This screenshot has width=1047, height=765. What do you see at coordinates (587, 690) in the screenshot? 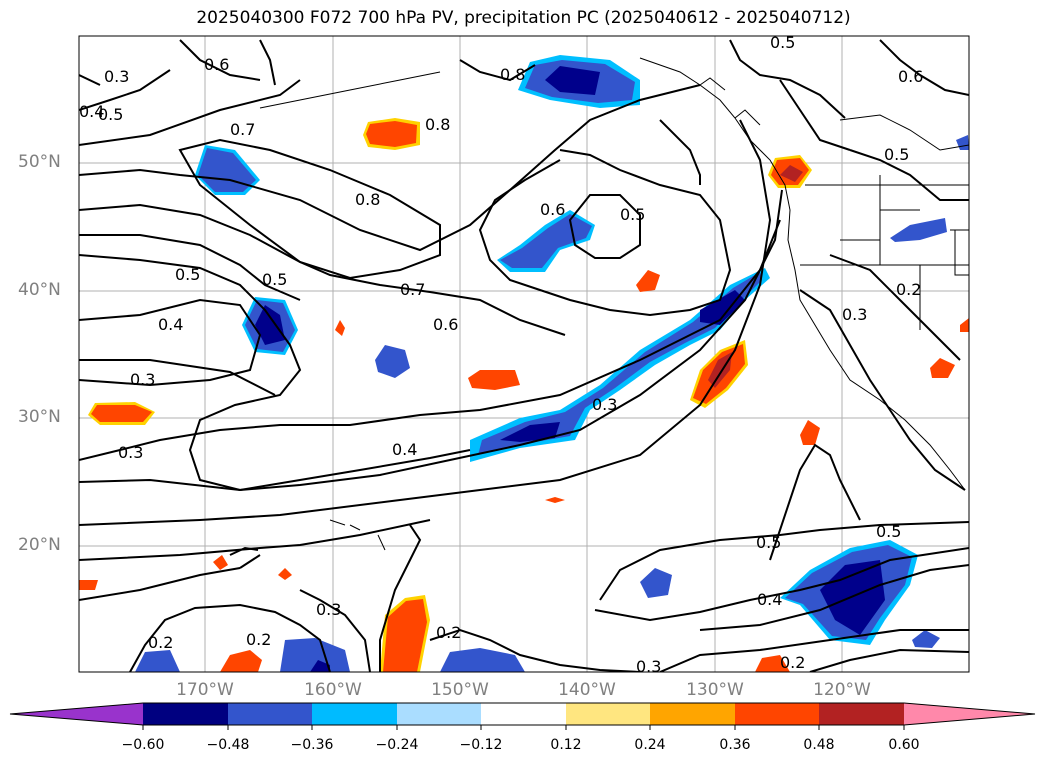
I see `lon-label: 140°W` at bounding box center [587, 690].